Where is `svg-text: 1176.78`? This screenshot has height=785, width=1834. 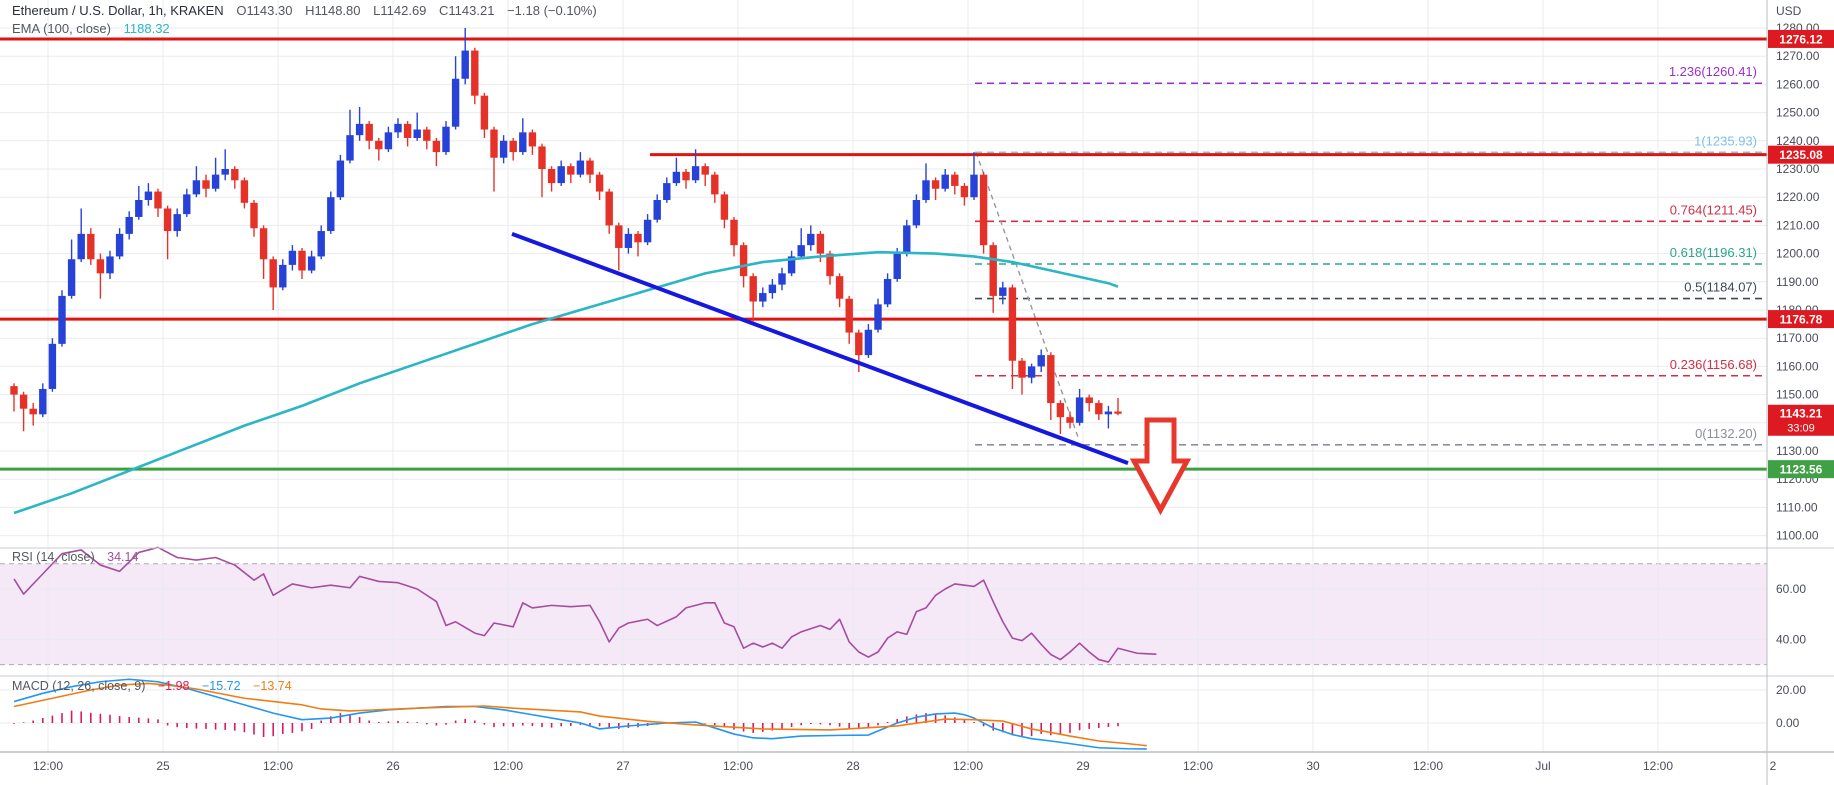 svg-text: 1176.78 is located at coordinates (1801, 320).